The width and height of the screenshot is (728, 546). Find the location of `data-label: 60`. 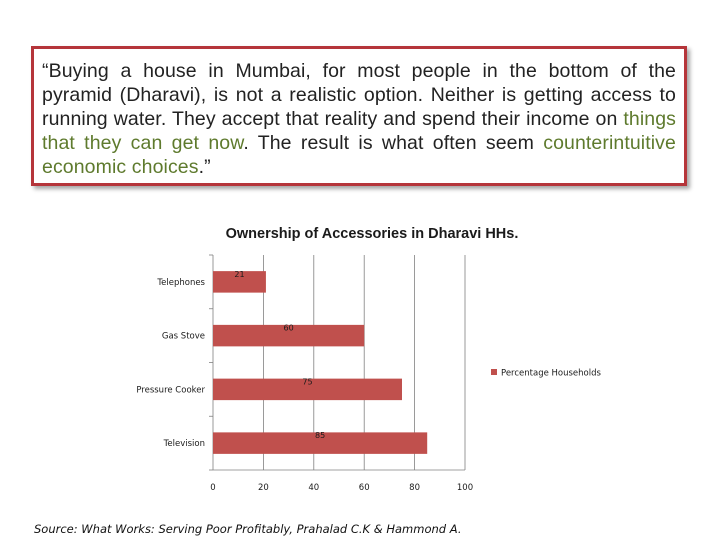

data-label: 60 is located at coordinates (289, 328).